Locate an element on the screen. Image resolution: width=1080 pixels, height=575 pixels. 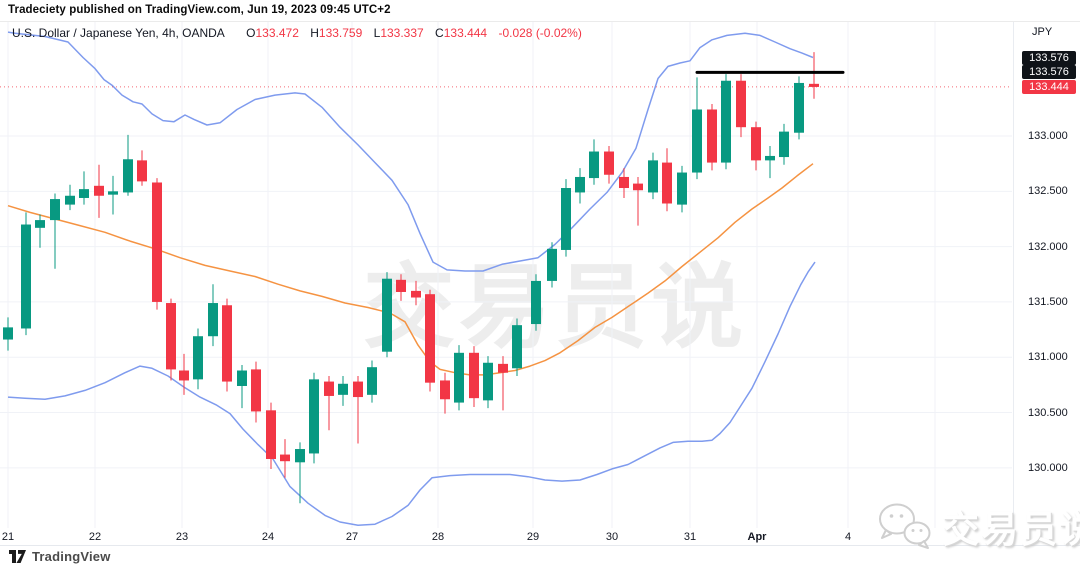
time-tick-label: 31 is located at coordinates (690, 537).